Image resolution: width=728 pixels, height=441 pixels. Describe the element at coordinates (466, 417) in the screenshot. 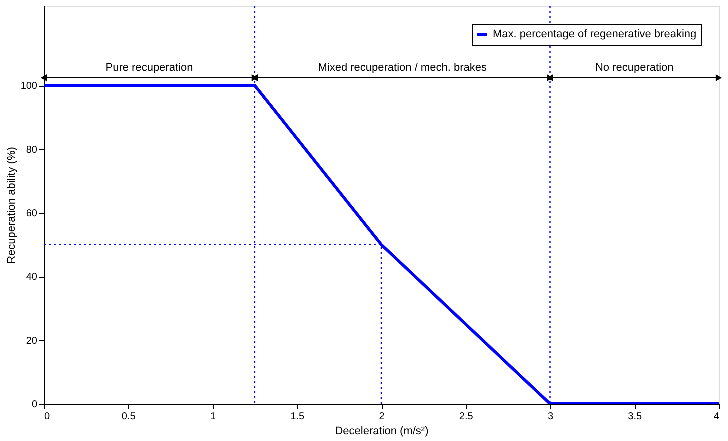

I see `x-tick-label: 2.5` at that location.